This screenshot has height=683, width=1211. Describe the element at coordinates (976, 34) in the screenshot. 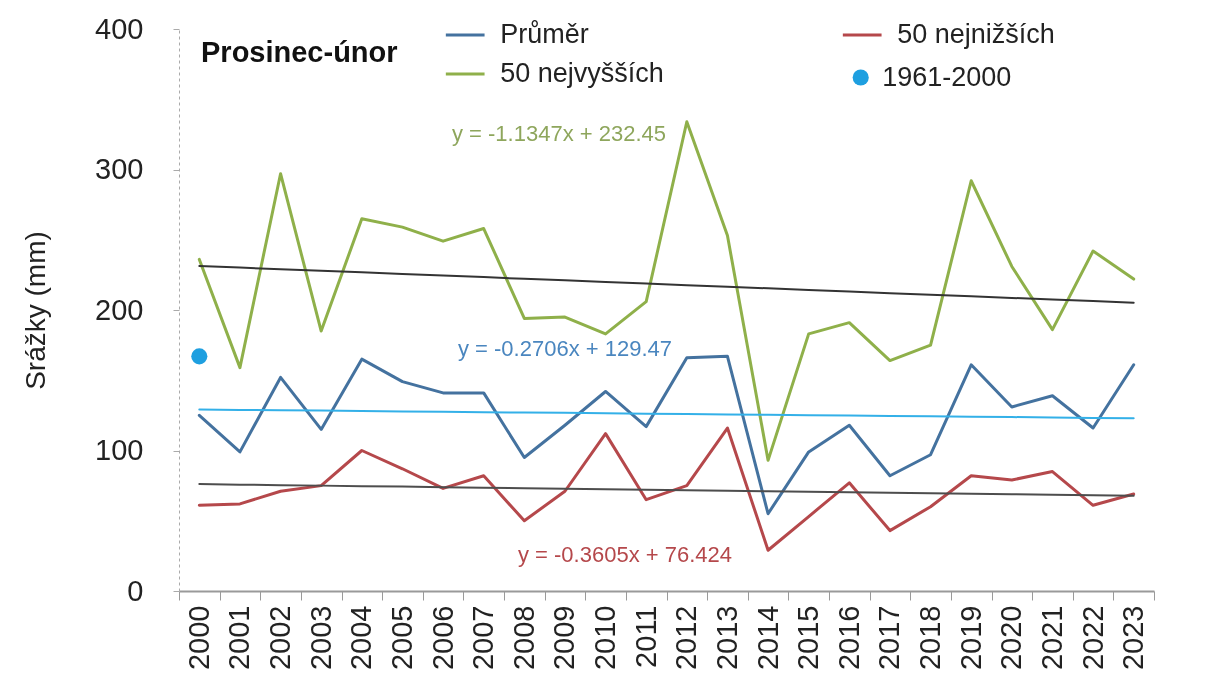

I see `legend-label: 50 nejnižších` at that location.